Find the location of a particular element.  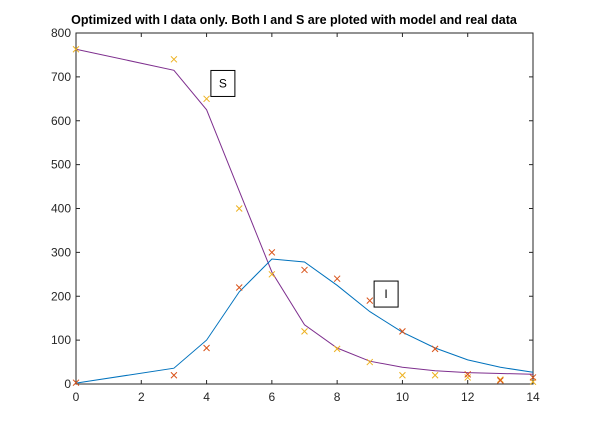

annotation-i: I is located at coordinates (386, 294).